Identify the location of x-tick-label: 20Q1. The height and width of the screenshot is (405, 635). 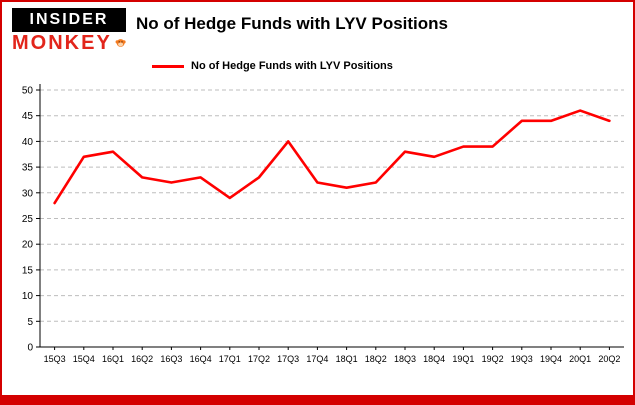
(580, 359).